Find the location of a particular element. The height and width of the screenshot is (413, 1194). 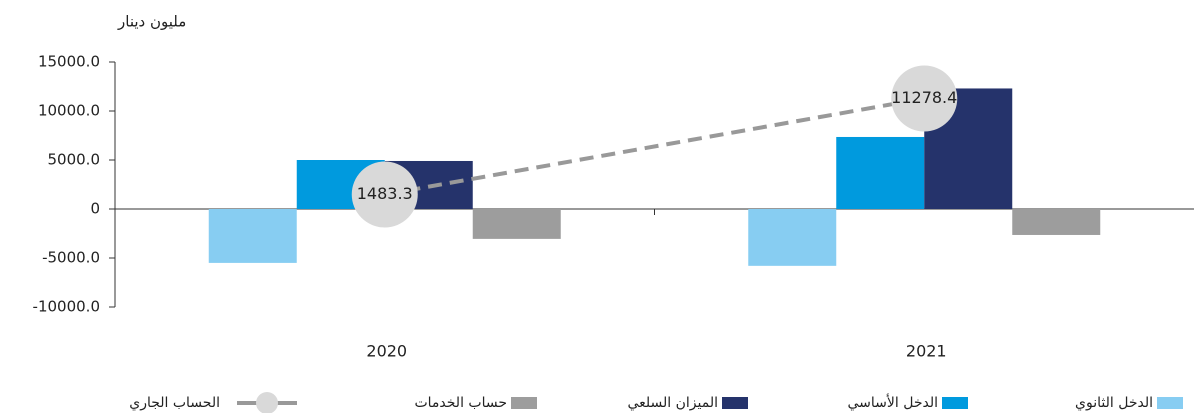

y-tick-label: -5000.0 is located at coordinates (71, 258).